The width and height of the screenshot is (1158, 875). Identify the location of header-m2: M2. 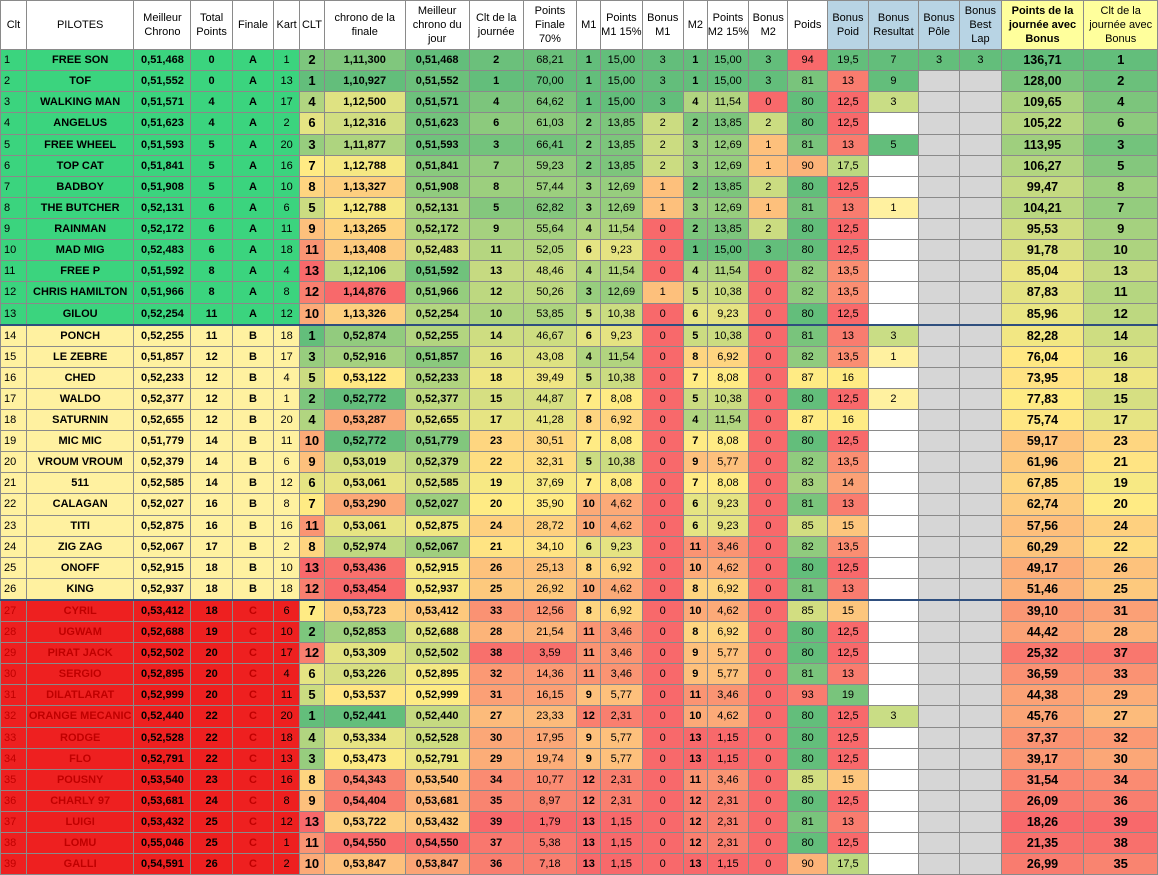
(695, 25).